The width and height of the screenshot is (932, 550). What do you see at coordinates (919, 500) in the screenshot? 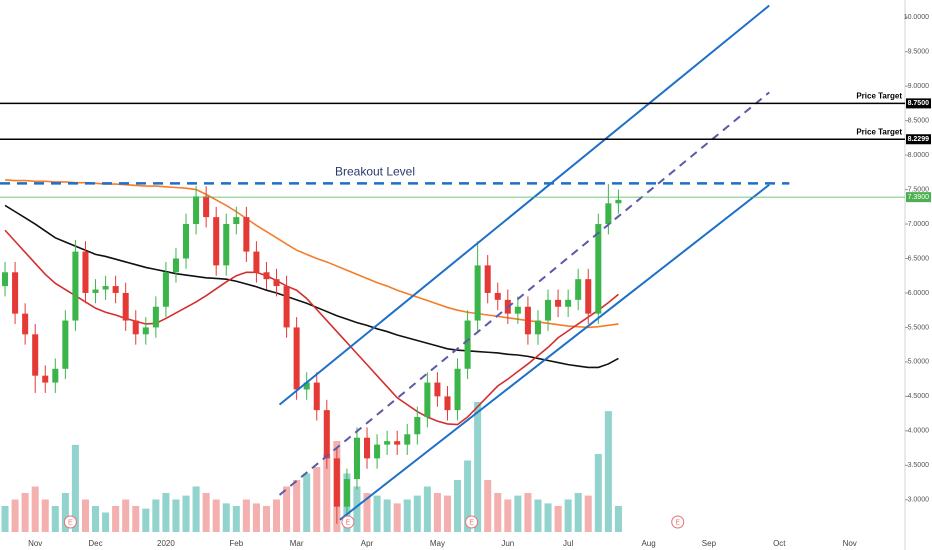
I see `y-tick-label: 3.0000` at bounding box center [919, 500].